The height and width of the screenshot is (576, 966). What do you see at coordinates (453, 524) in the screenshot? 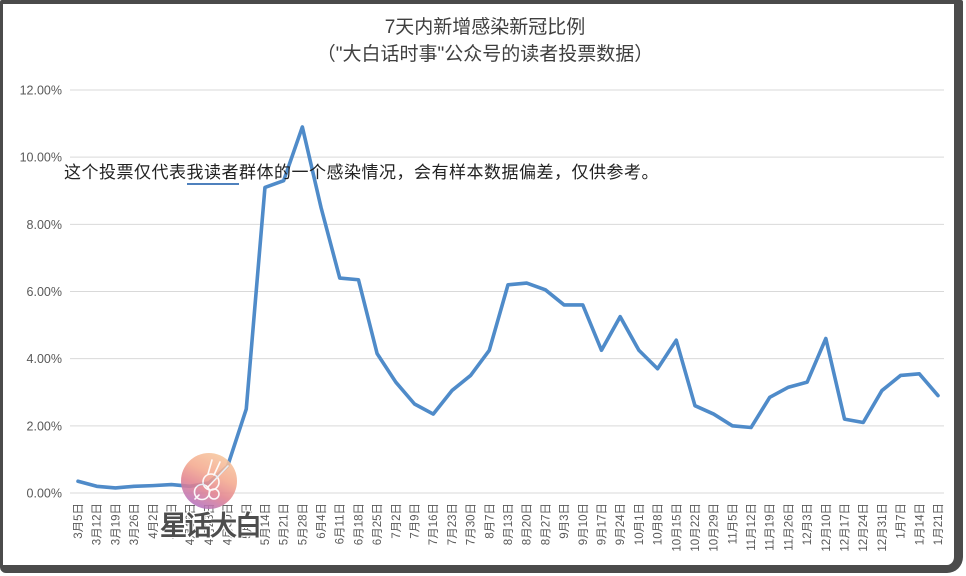
I see `x-axis-tick-label: 7月23日` at bounding box center [453, 524].